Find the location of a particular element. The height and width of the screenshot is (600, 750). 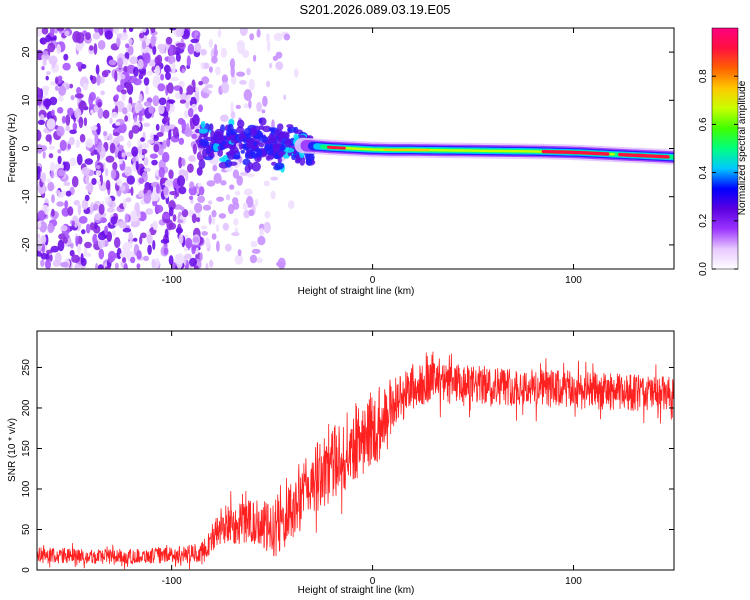

colorbar-tick-label: 0.4 is located at coordinates (703, 172).